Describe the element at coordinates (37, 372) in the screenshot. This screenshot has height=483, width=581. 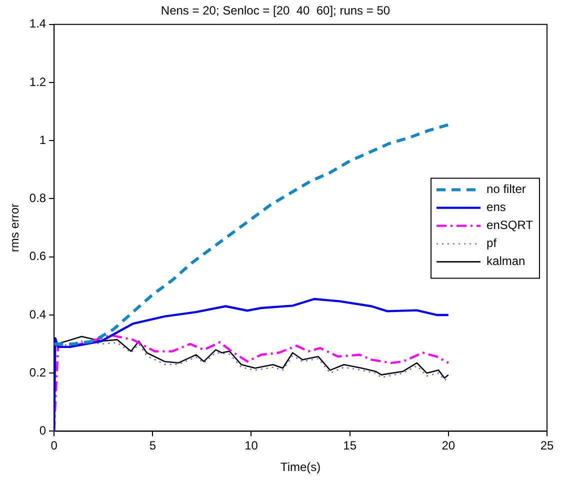
I see `y-tick-label: 0.2` at that location.